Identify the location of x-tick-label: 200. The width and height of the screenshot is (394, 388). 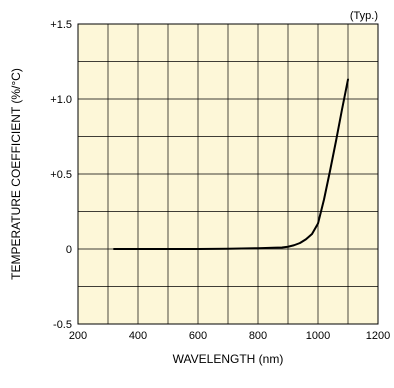
(78, 336).